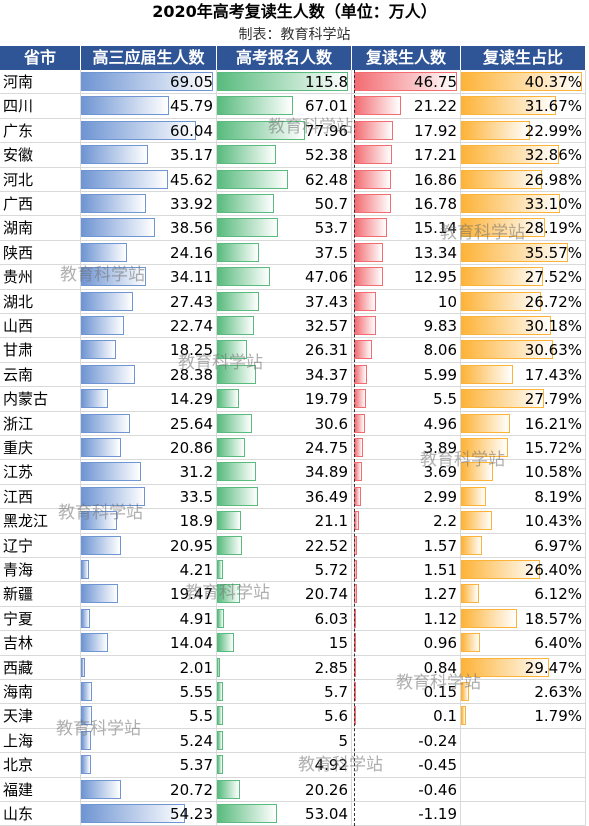  Describe the element at coordinates (406, 58) in the screenshot. I see `header-repeaters: 复读生人数` at that location.